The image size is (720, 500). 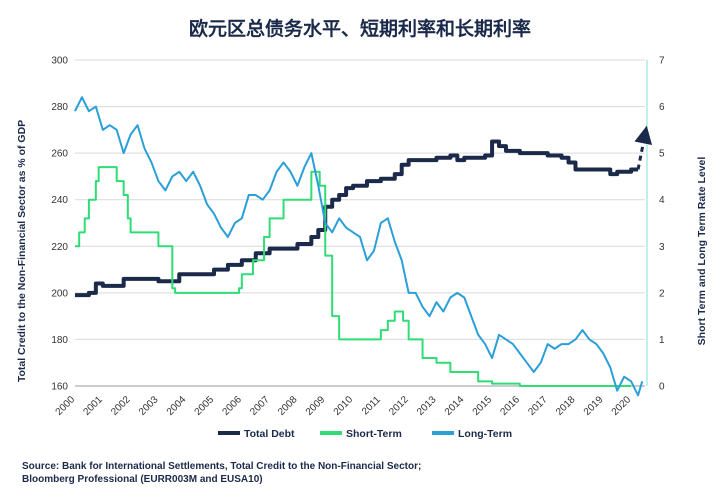 What do you see at coordinates (59, 340) in the screenshot?
I see `y-tick-label: 180` at bounding box center [59, 340].